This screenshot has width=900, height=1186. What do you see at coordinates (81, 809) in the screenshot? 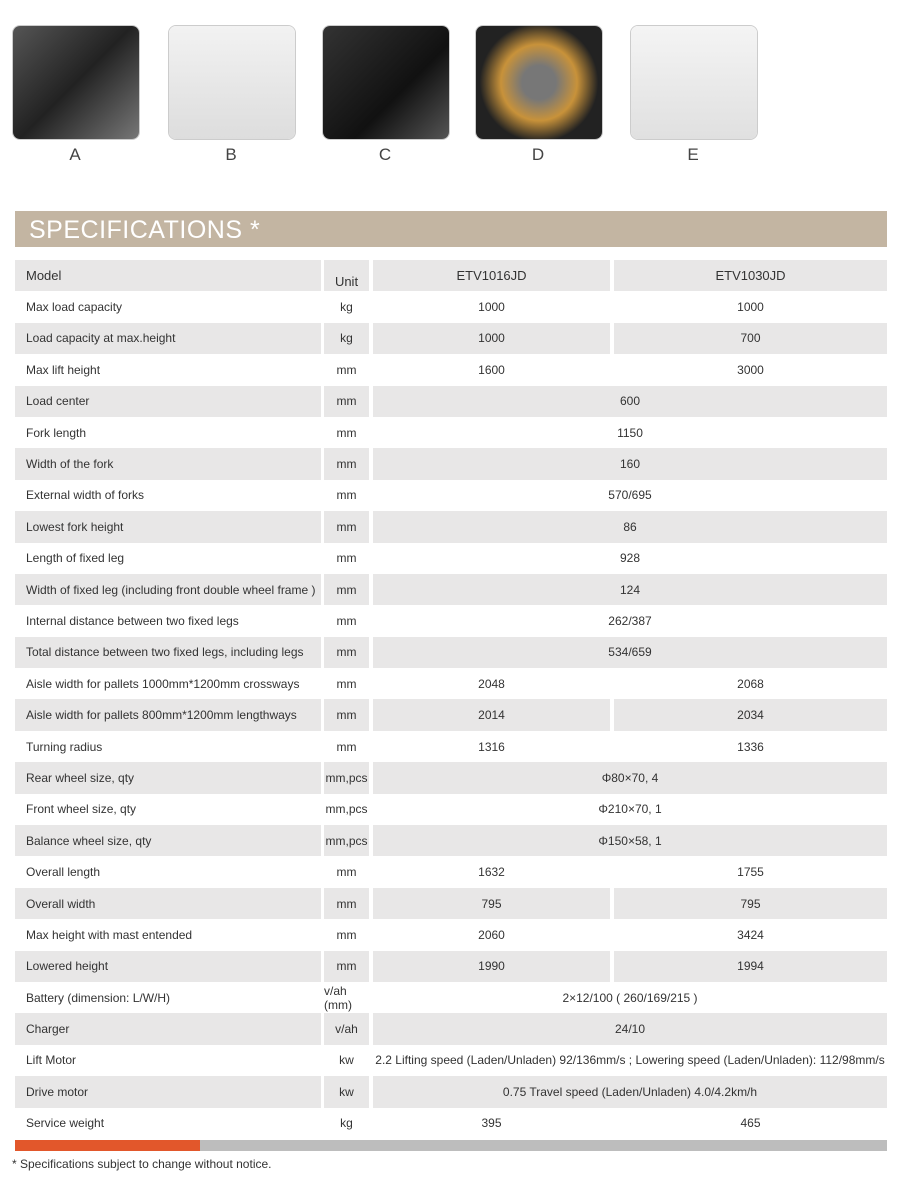
I see `spec-label: Front wheel size, qty` at bounding box center [81, 809].